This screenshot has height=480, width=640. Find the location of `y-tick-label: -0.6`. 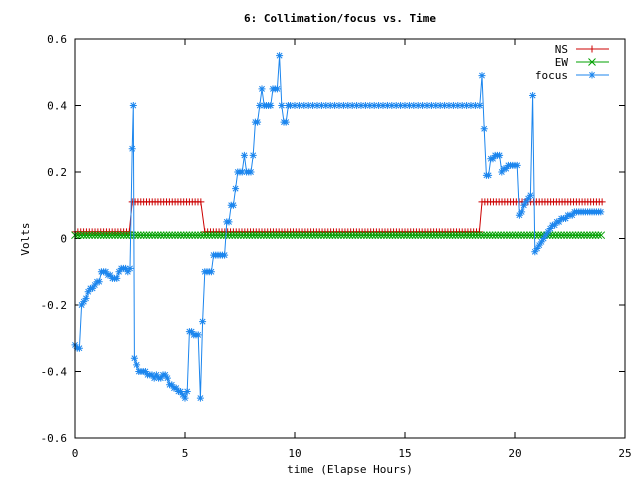

y-tick-label: -0.6 is located at coordinates (54, 438).